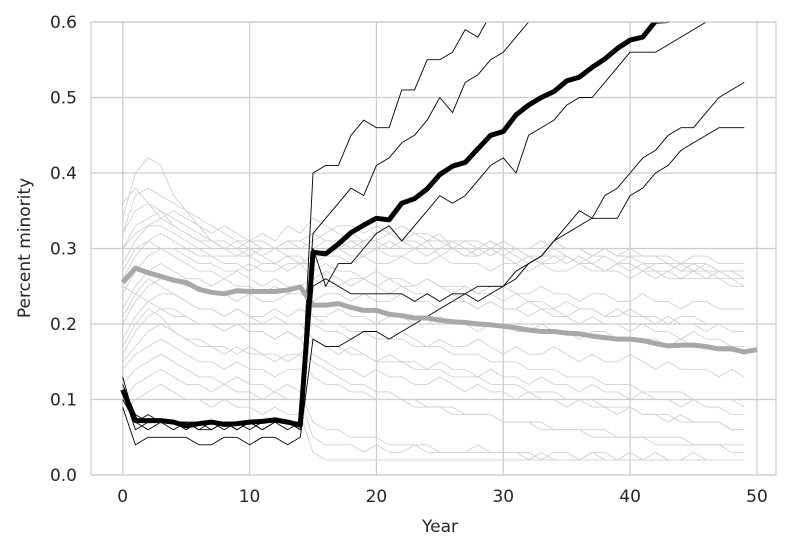  Describe the element at coordinates (63, 401) in the screenshot. I see `y-tick-label: 0.1` at that location.